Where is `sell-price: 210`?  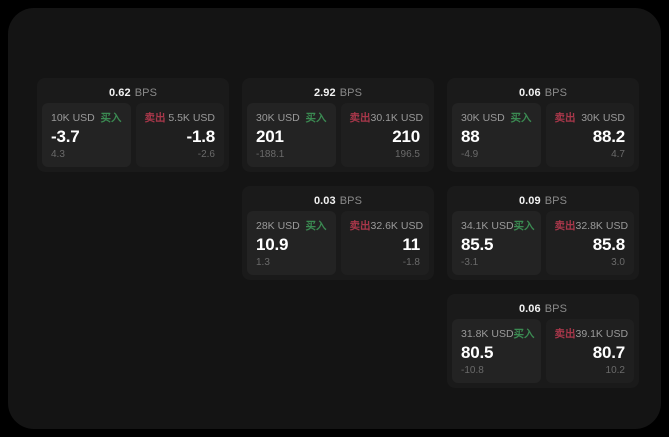 sell-price: 210 is located at coordinates (406, 136).